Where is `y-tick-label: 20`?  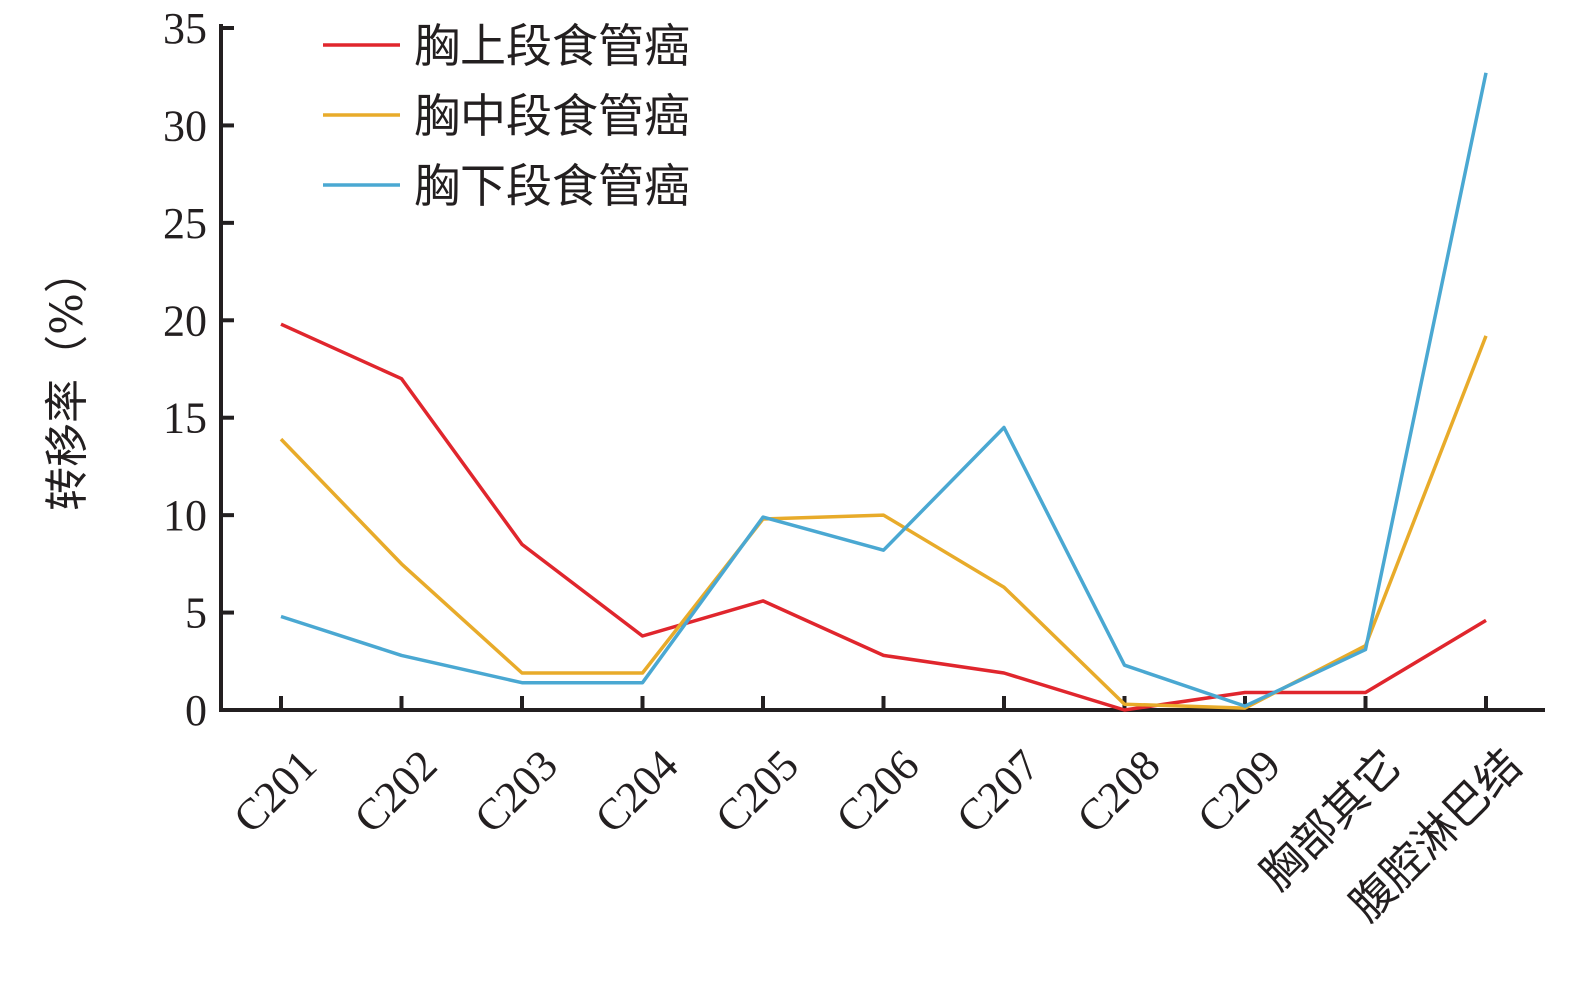
y-tick-label: 20 is located at coordinates (185, 320).